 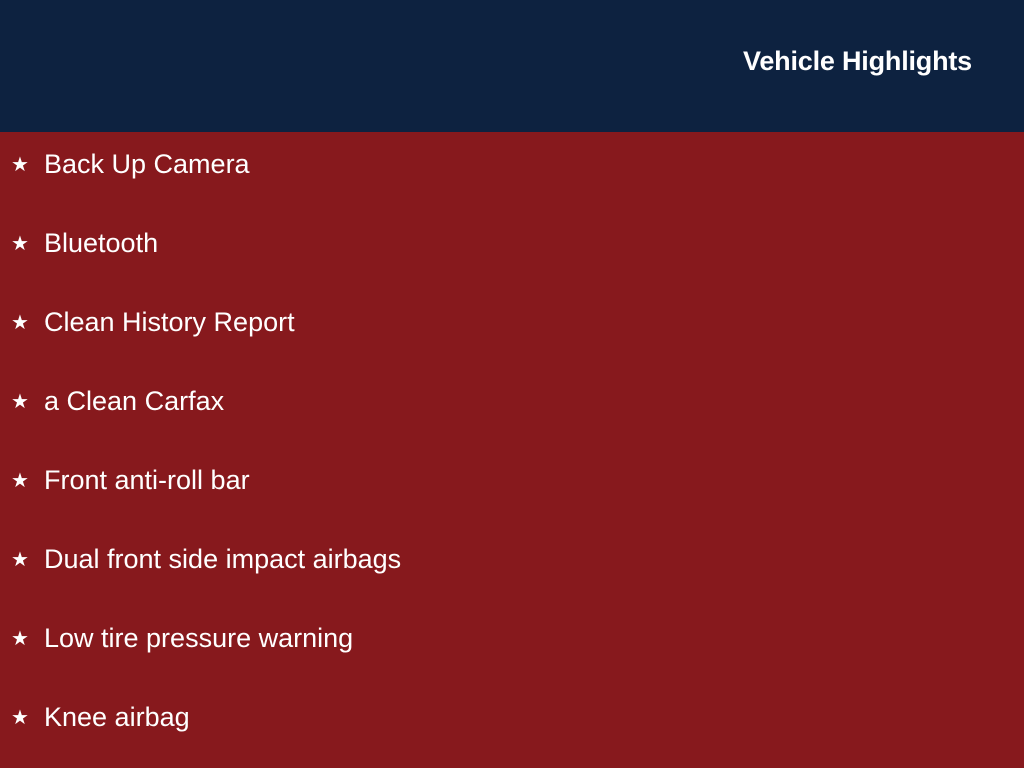 What do you see at coordinates (512, 724) in the screenshot?
I see `list-item: ★ Knee airbag` at bounding box center [512, 724].